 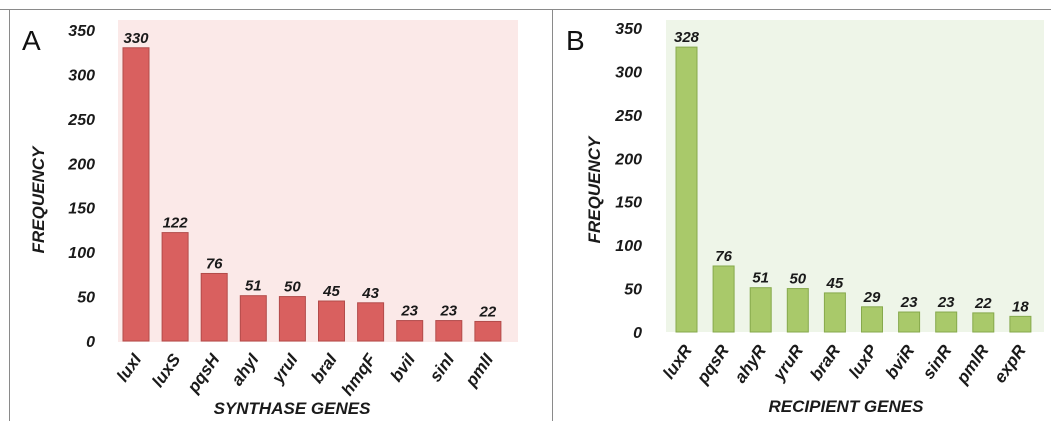 I want to click on panel-a-category-bviI: bviI, so click(x=403, y=367).